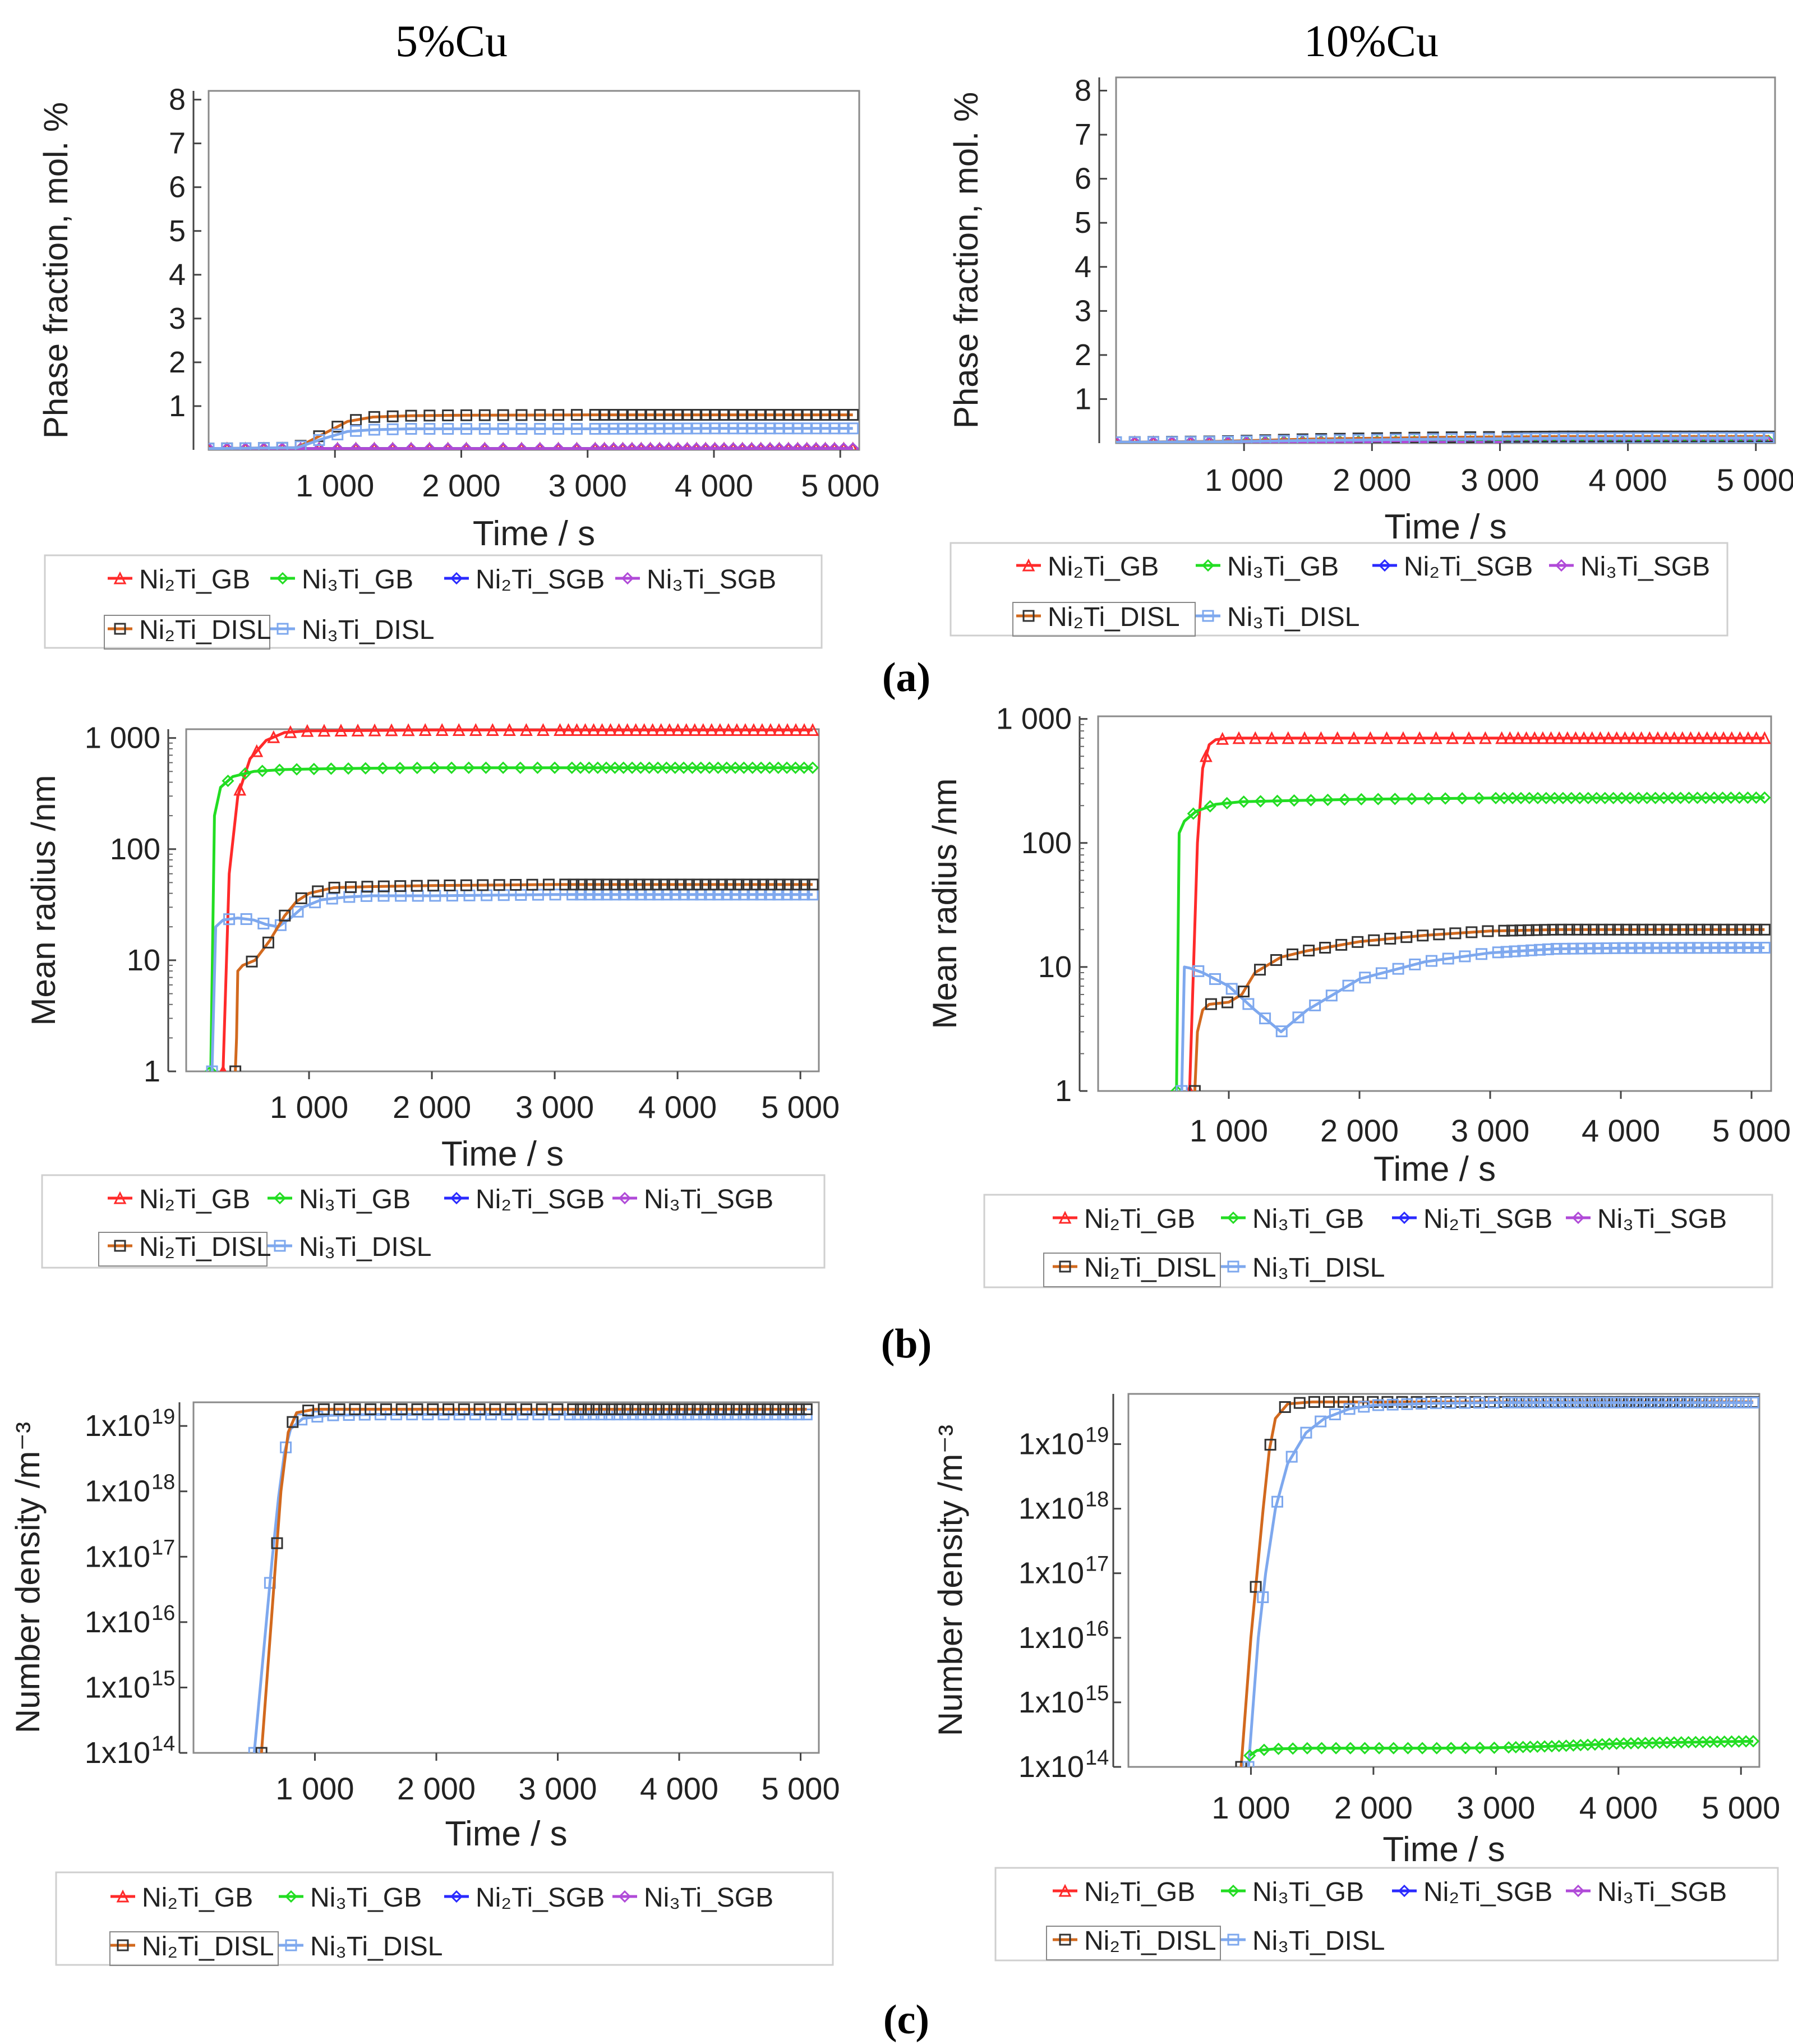  Describe the element at coordinates (1251, 1808) in the screenshot. I see `x-tick-label: 1 000` at that location.